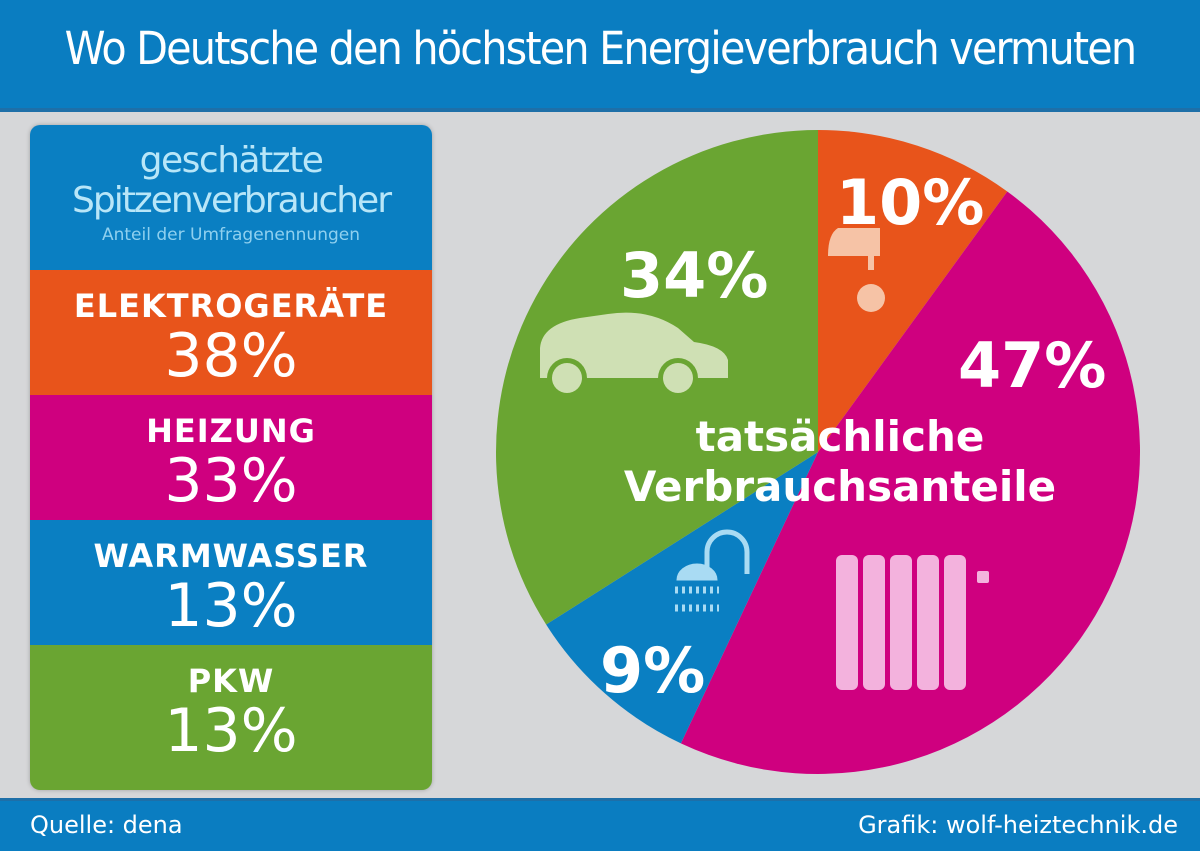 This screenshot has width=1200, height=851. I want to click on panel-row-pkw: PKW 13%, so click(231, 717).